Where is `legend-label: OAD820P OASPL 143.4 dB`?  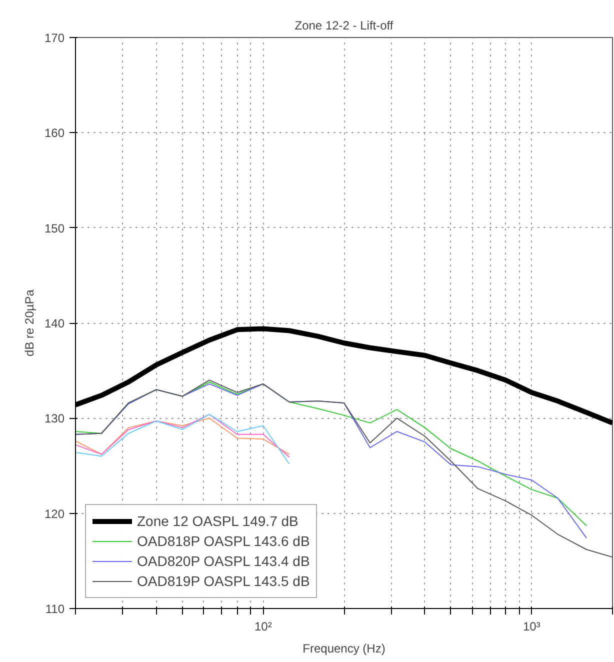
legend-label: OAD820P OASPL 143.4 dB is located at coordinates (223, 561).